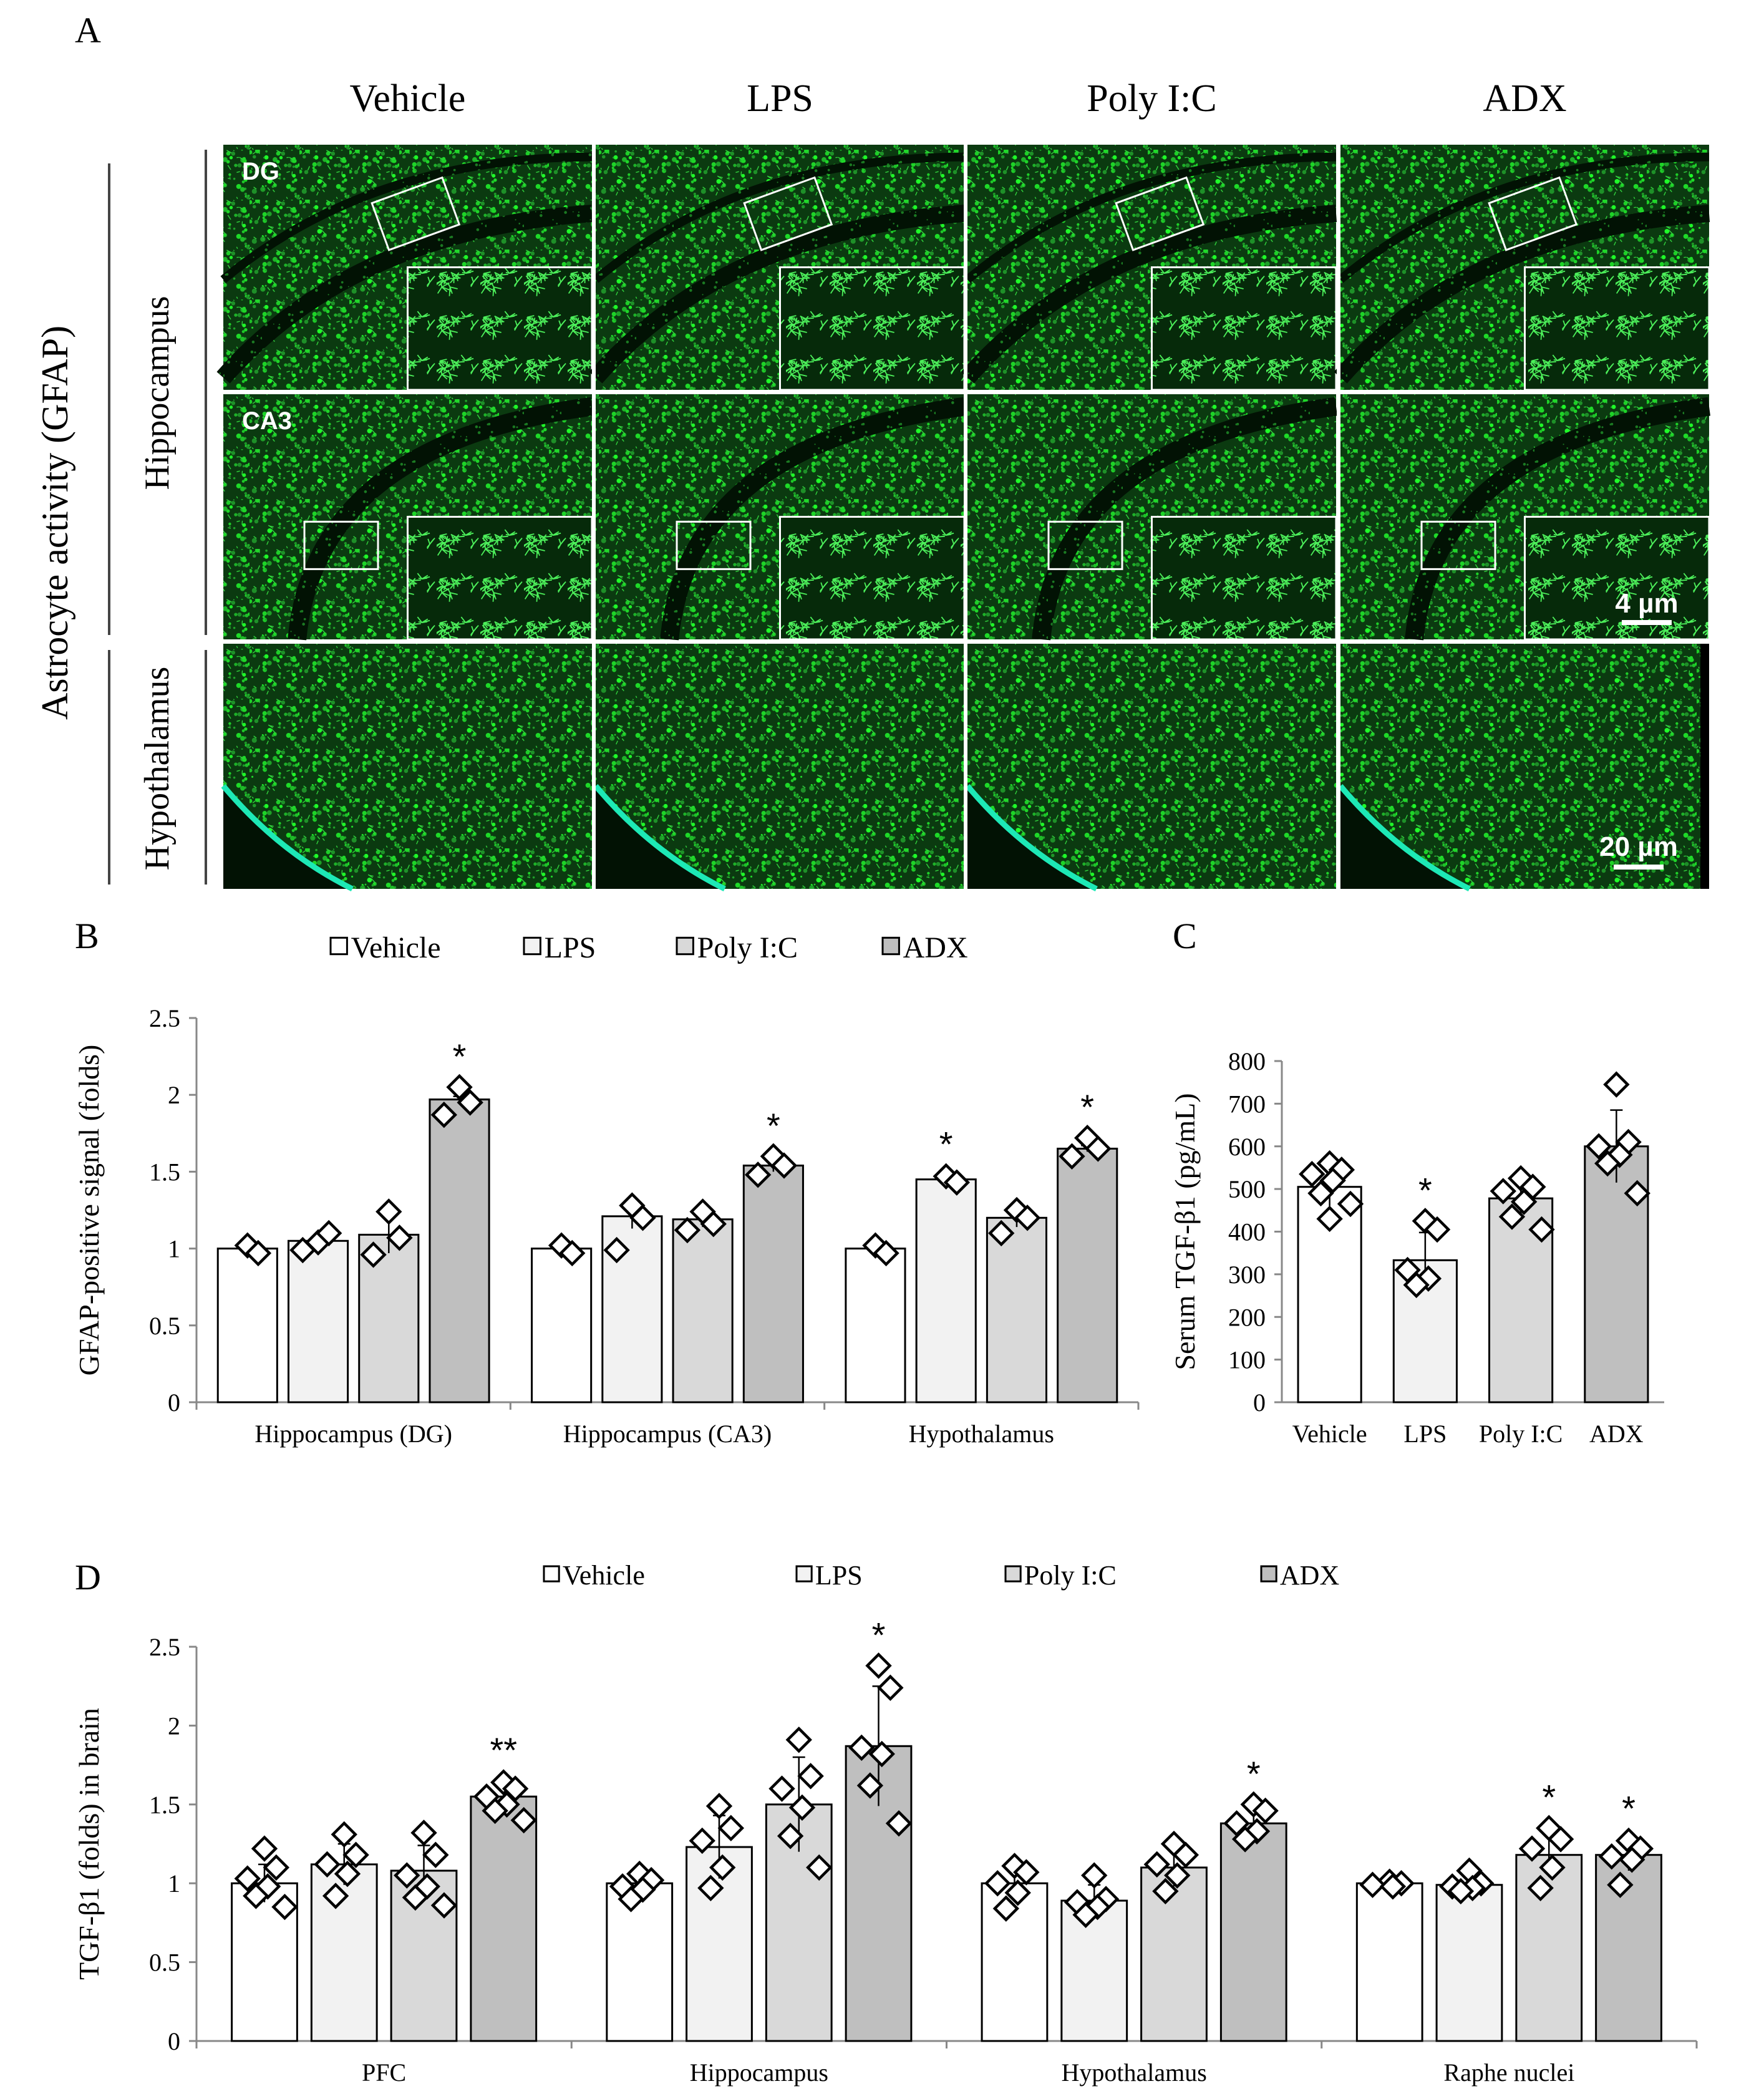 This screenshot has width=1764, height=2099. I want to click on micrograph-dg-adx, so click(1522, 268).